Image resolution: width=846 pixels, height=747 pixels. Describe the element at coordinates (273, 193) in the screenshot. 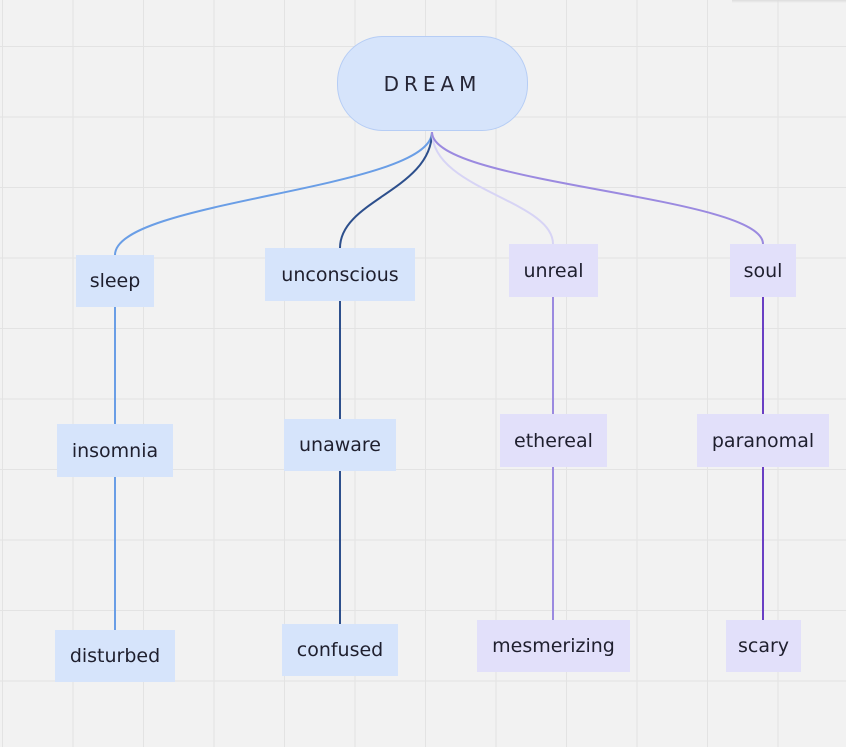

I see `link-dream-sleep` at that location.